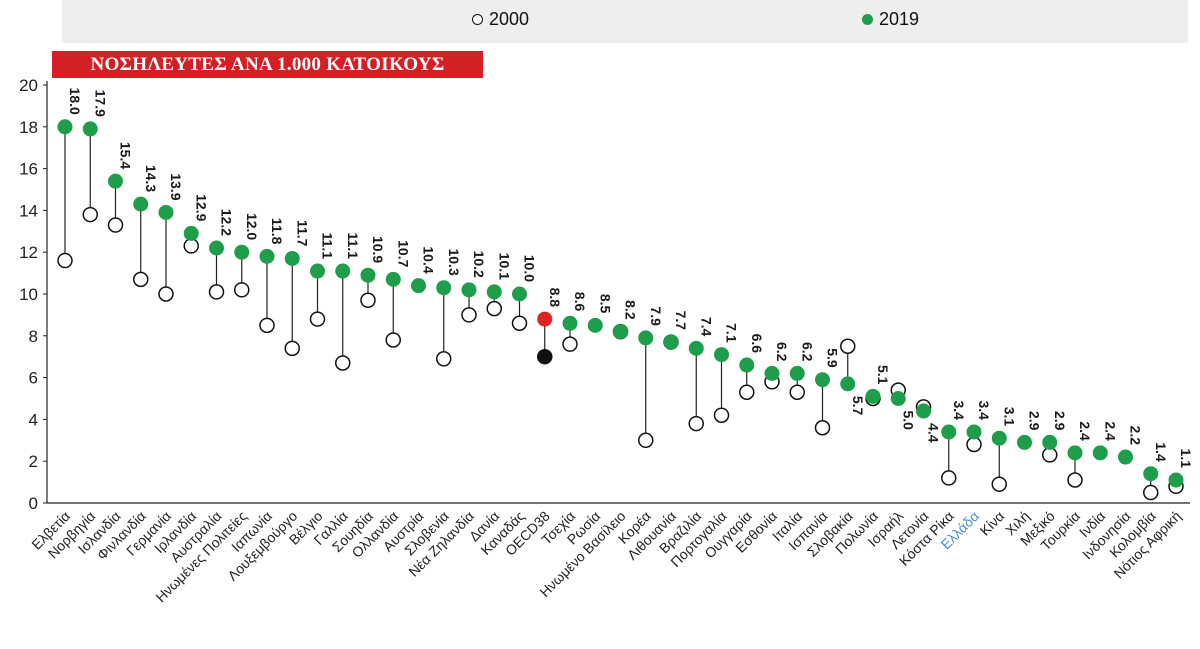  What do you see at coordinates (28, 169) in the screenshot?
I see `y-tick-label: 16` at bounding box center [28, 169].